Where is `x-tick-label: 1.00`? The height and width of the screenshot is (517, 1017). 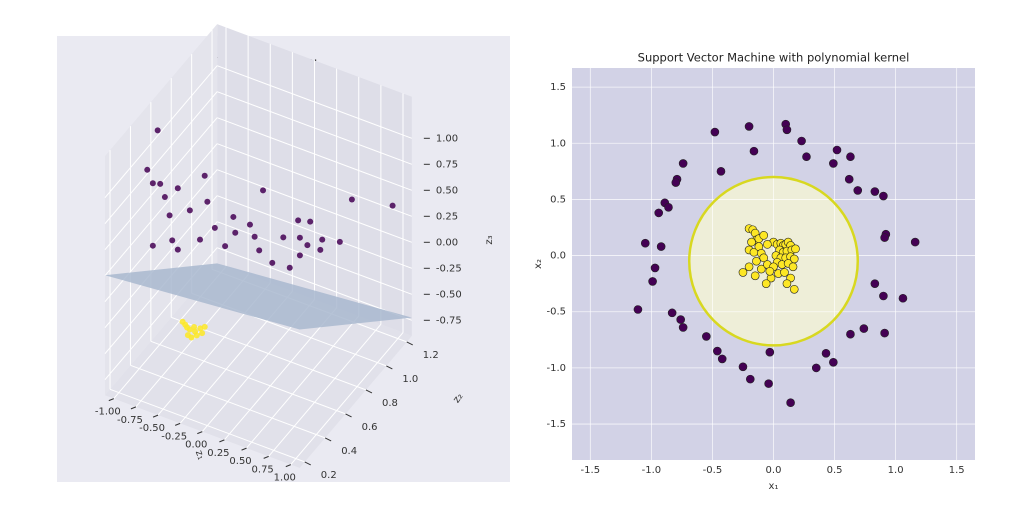
x-tick-label: 1.00 is located at coordinates (285, 478).